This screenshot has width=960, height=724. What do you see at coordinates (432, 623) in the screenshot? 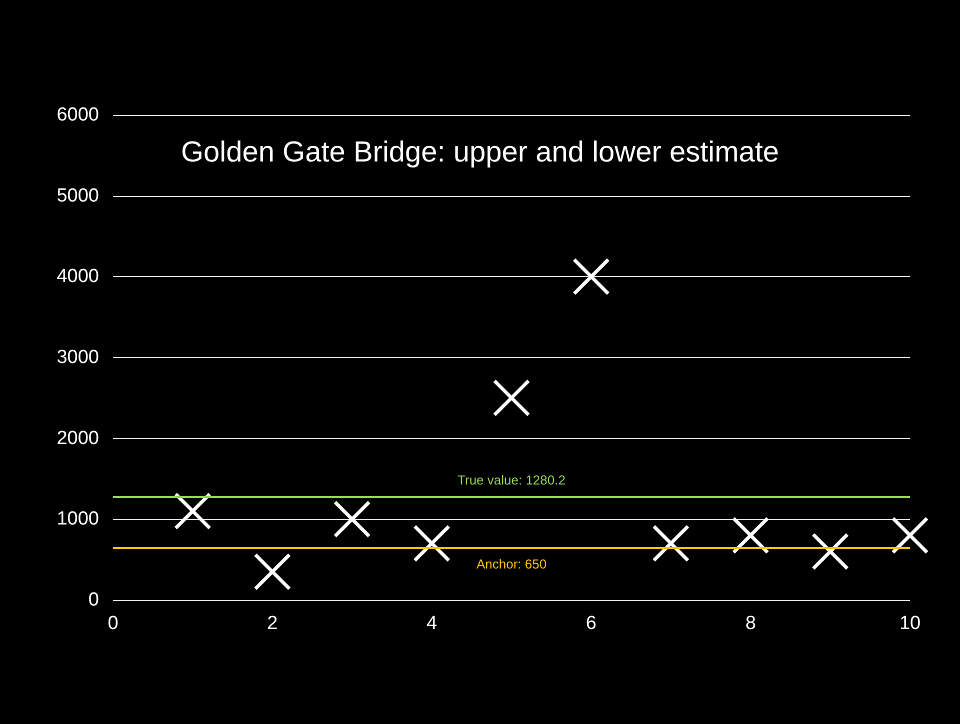
I see `x-tick-label: 4` at bounding box center [432, 623].